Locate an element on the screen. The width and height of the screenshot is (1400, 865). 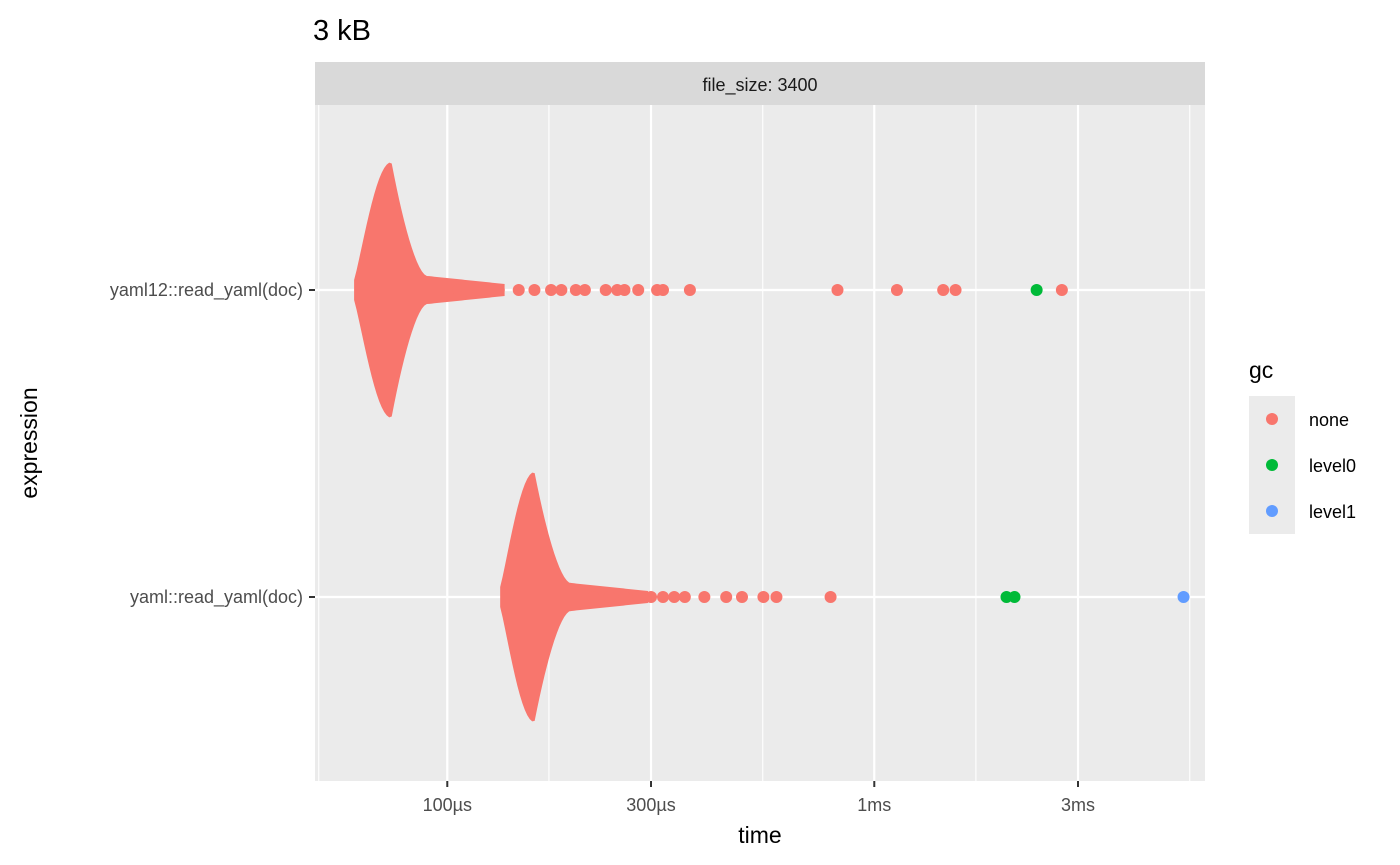
legend-key-level1 is located at coordinates (1272, 511).